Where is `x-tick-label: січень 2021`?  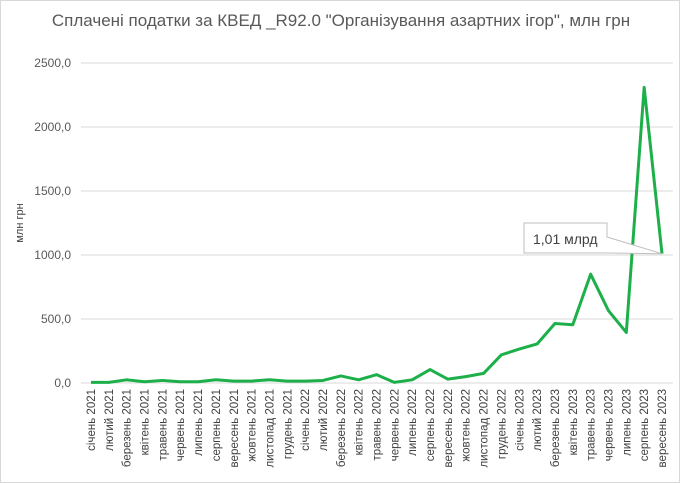 x-tick-label: січень 2021 is located at coordinates (92, 420).